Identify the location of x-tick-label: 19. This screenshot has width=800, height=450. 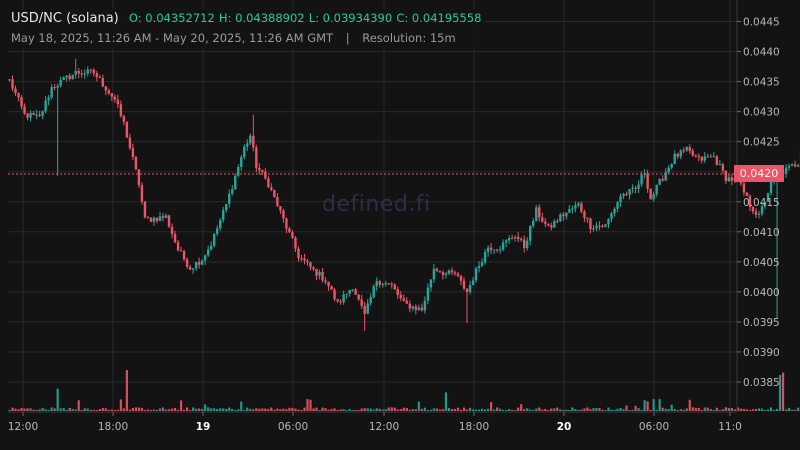
(203, 427).